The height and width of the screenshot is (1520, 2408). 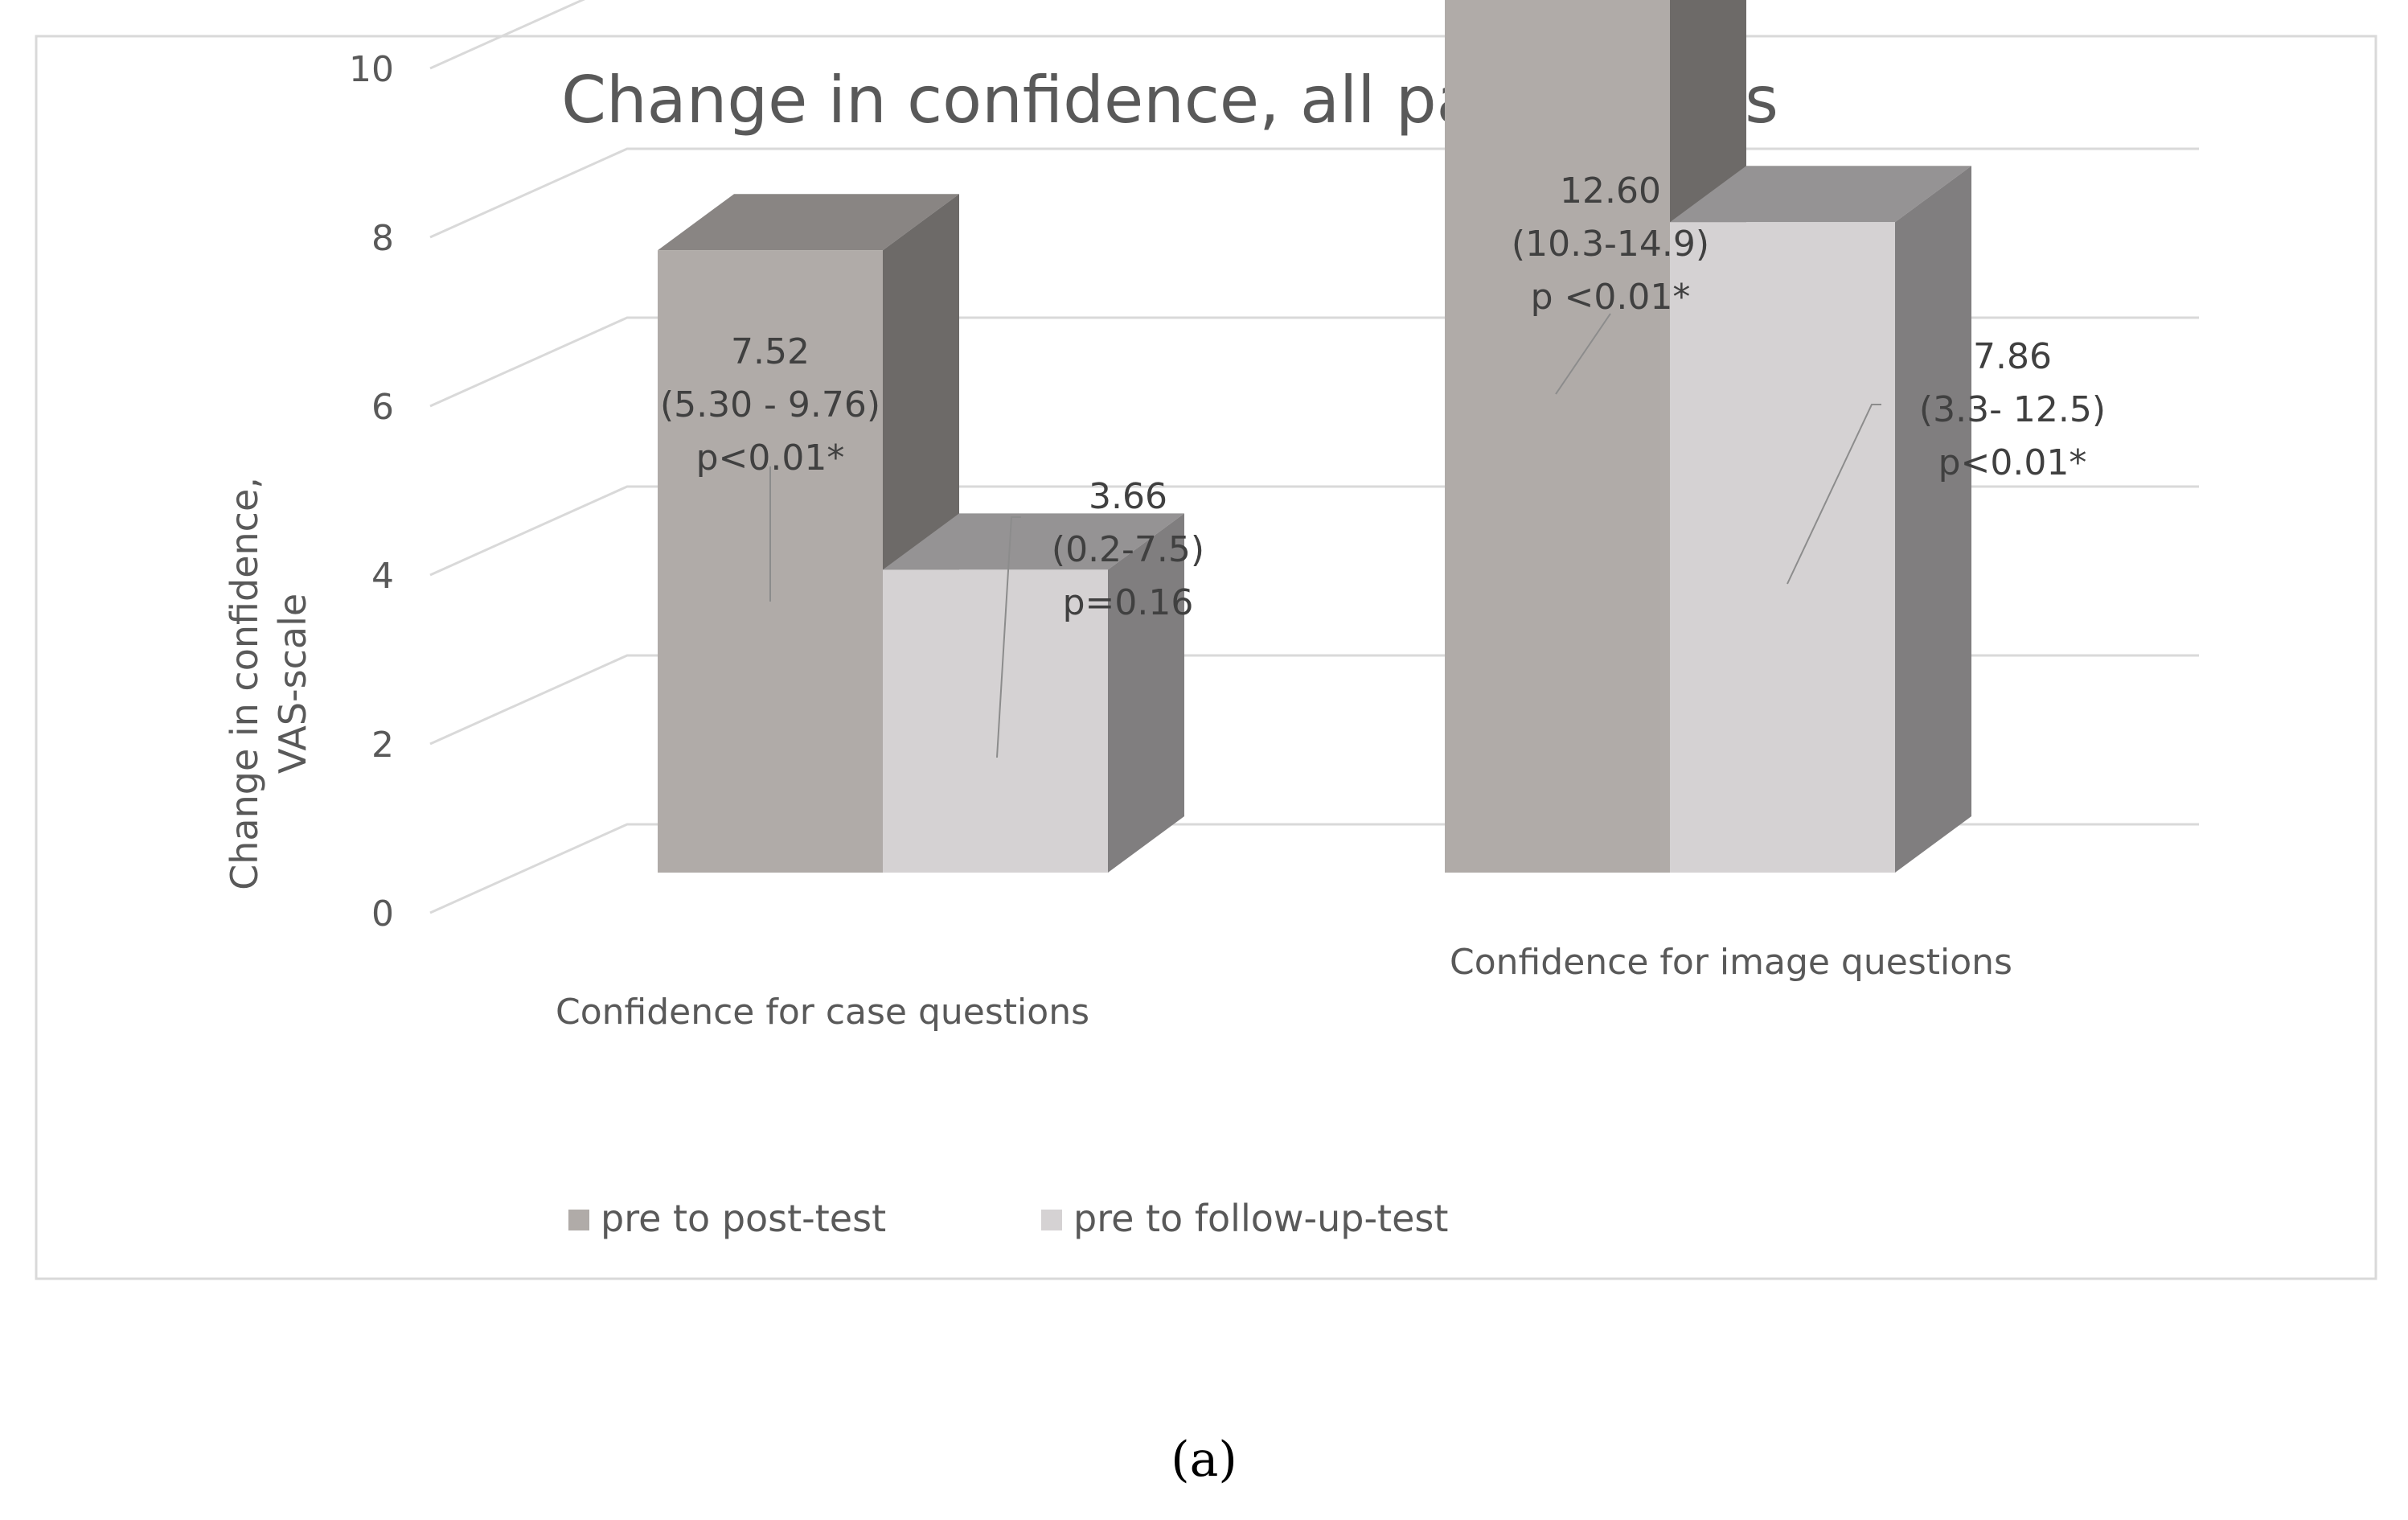 What do you see at coordinates (371, 492) in the screenshot?
I see `y-axis-tick-labels: 02468101214` at bounding box center [371, 492].